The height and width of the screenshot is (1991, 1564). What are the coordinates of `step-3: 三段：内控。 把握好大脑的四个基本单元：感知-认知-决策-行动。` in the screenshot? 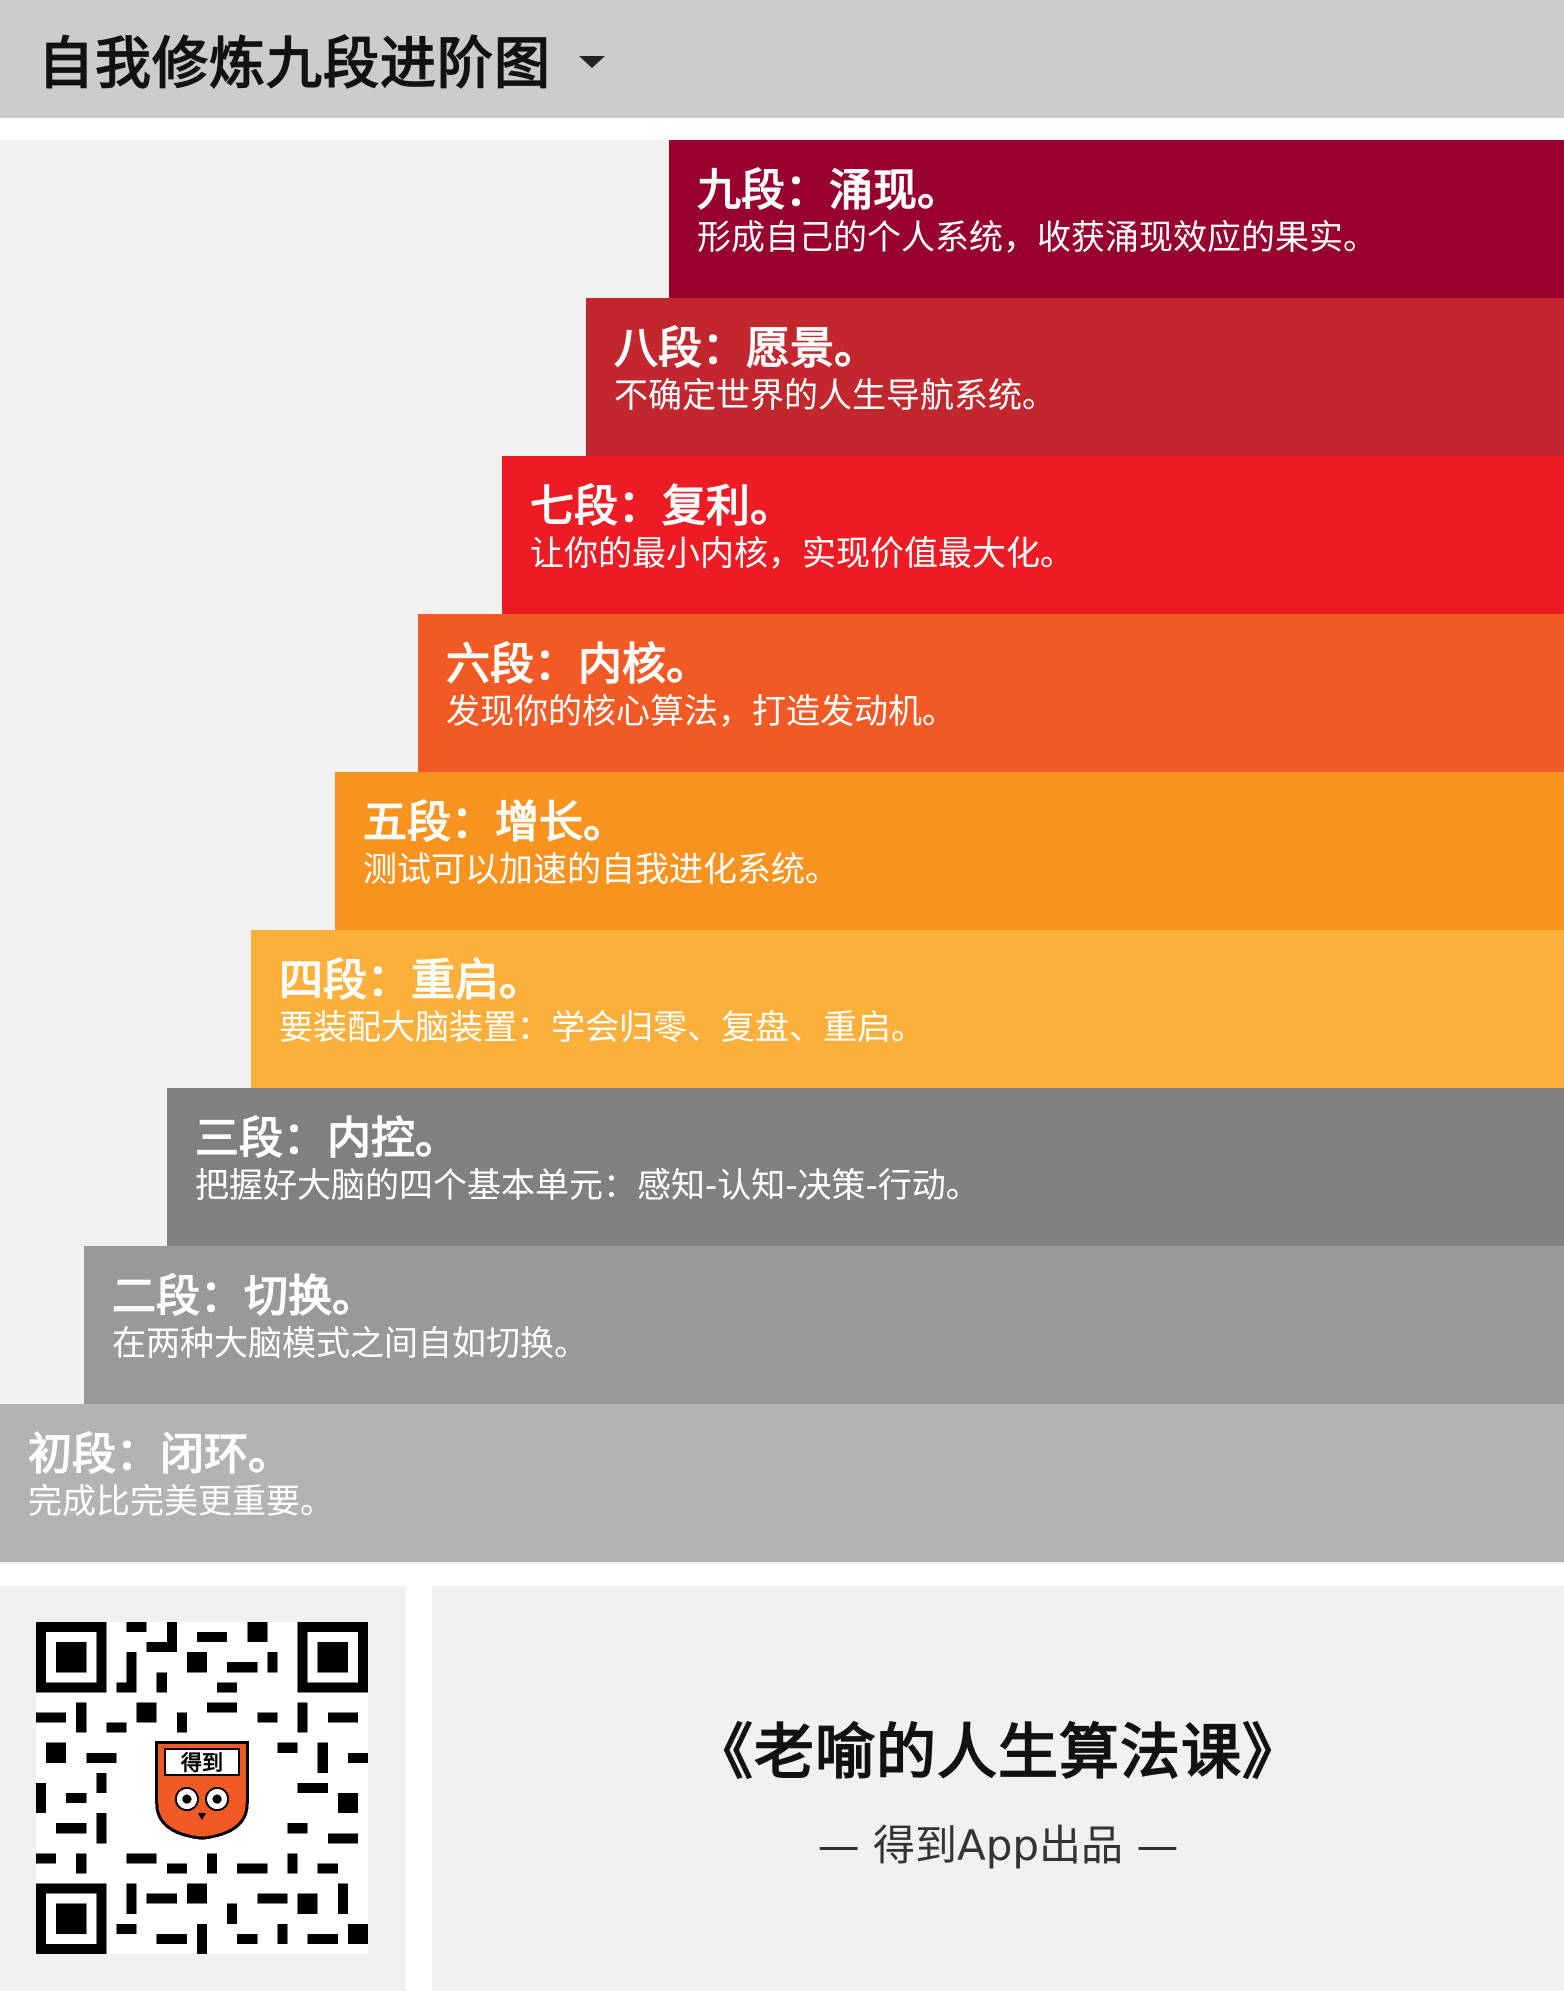 It's located at (865, 1167).